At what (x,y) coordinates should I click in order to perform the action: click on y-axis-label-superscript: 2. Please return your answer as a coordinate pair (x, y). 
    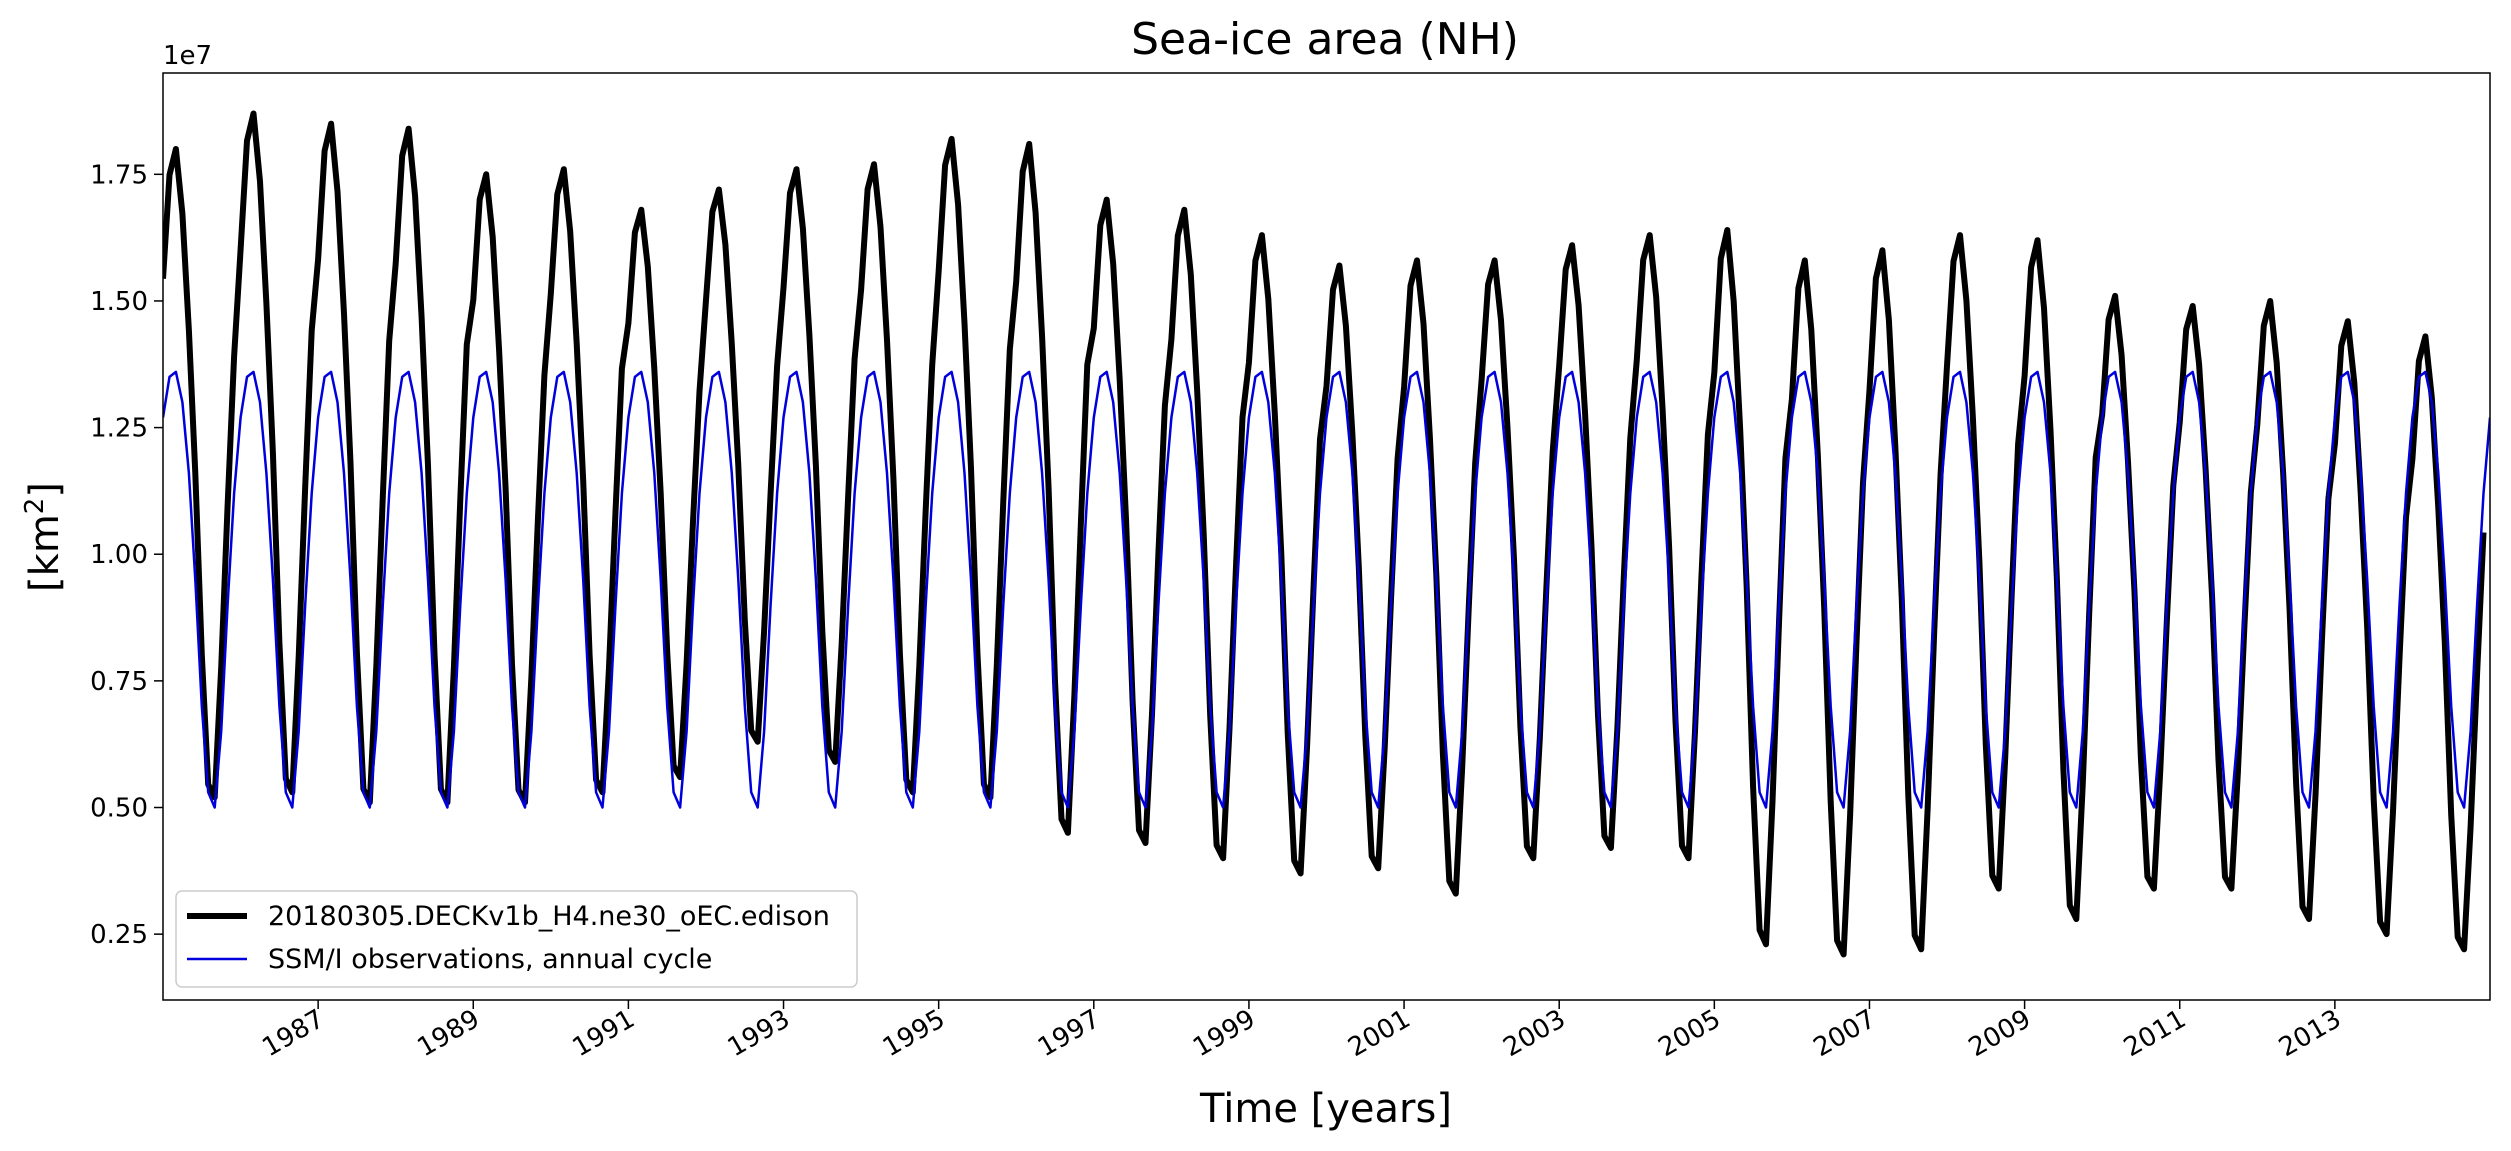
    Looking at the image, I should click on (35, 506).